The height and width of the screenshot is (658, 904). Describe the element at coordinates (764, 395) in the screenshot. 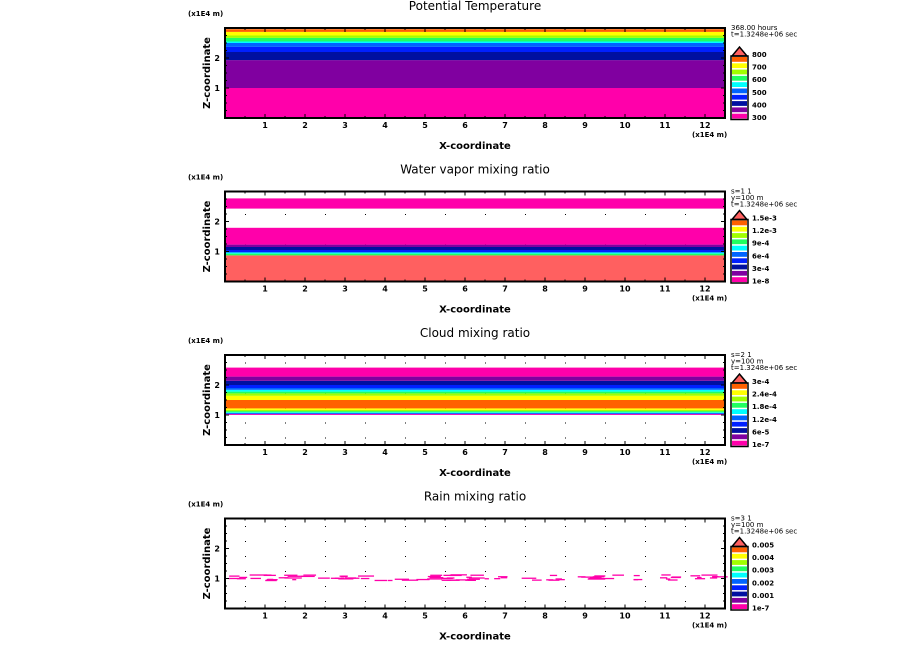

I see `colorbar-label: 2.4e-4` at that location.